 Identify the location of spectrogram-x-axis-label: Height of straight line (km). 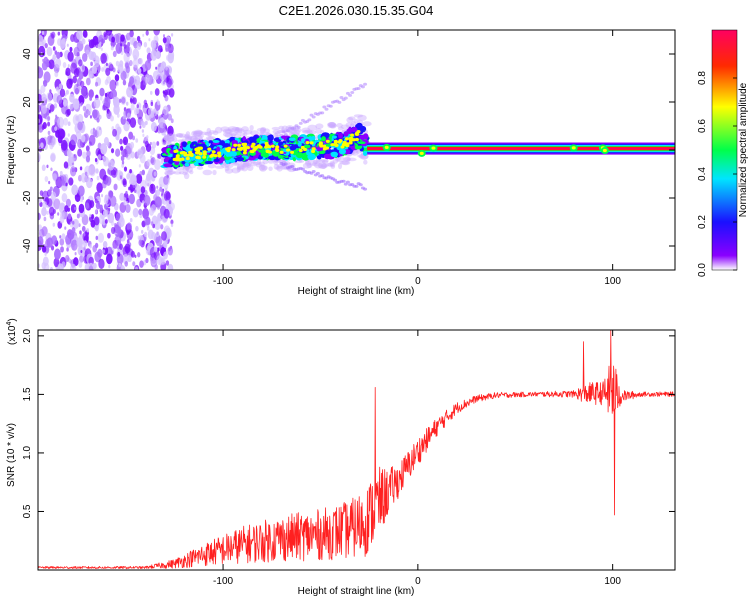
(356, 291).